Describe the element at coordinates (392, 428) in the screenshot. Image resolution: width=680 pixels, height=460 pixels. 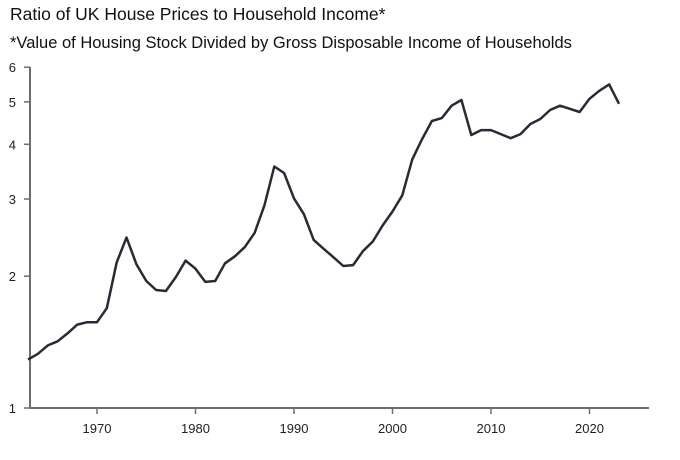
I see `x-tick-label: 2000` at that location.